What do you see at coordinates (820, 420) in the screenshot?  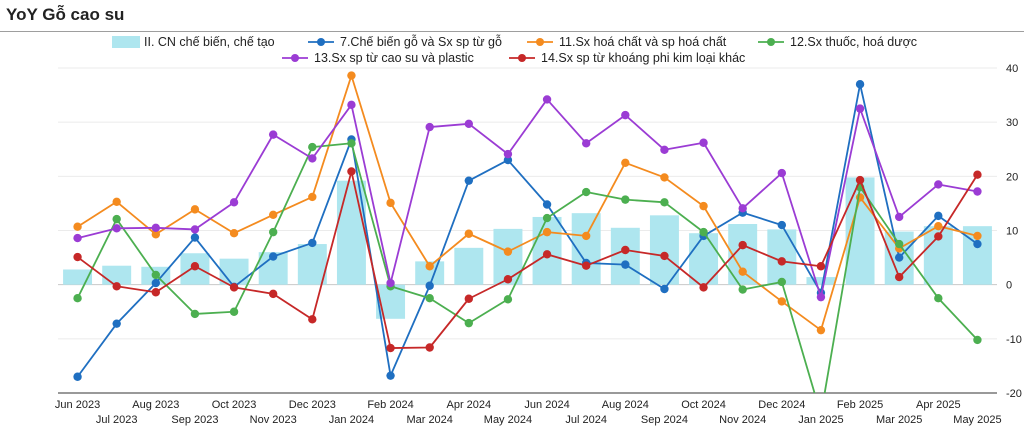 I see `x-tick-label: Jan 2025` at bounding box center [820, 420].